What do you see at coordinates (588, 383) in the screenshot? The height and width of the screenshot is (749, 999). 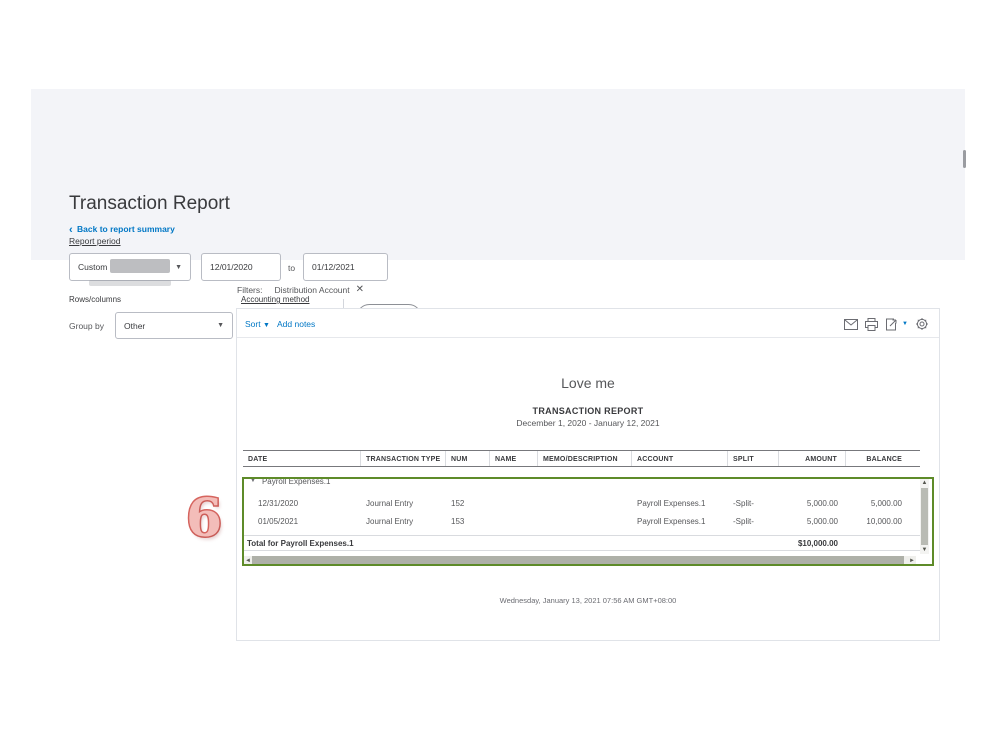 I see `company-name: Love me` at bounding box center [588, 383].